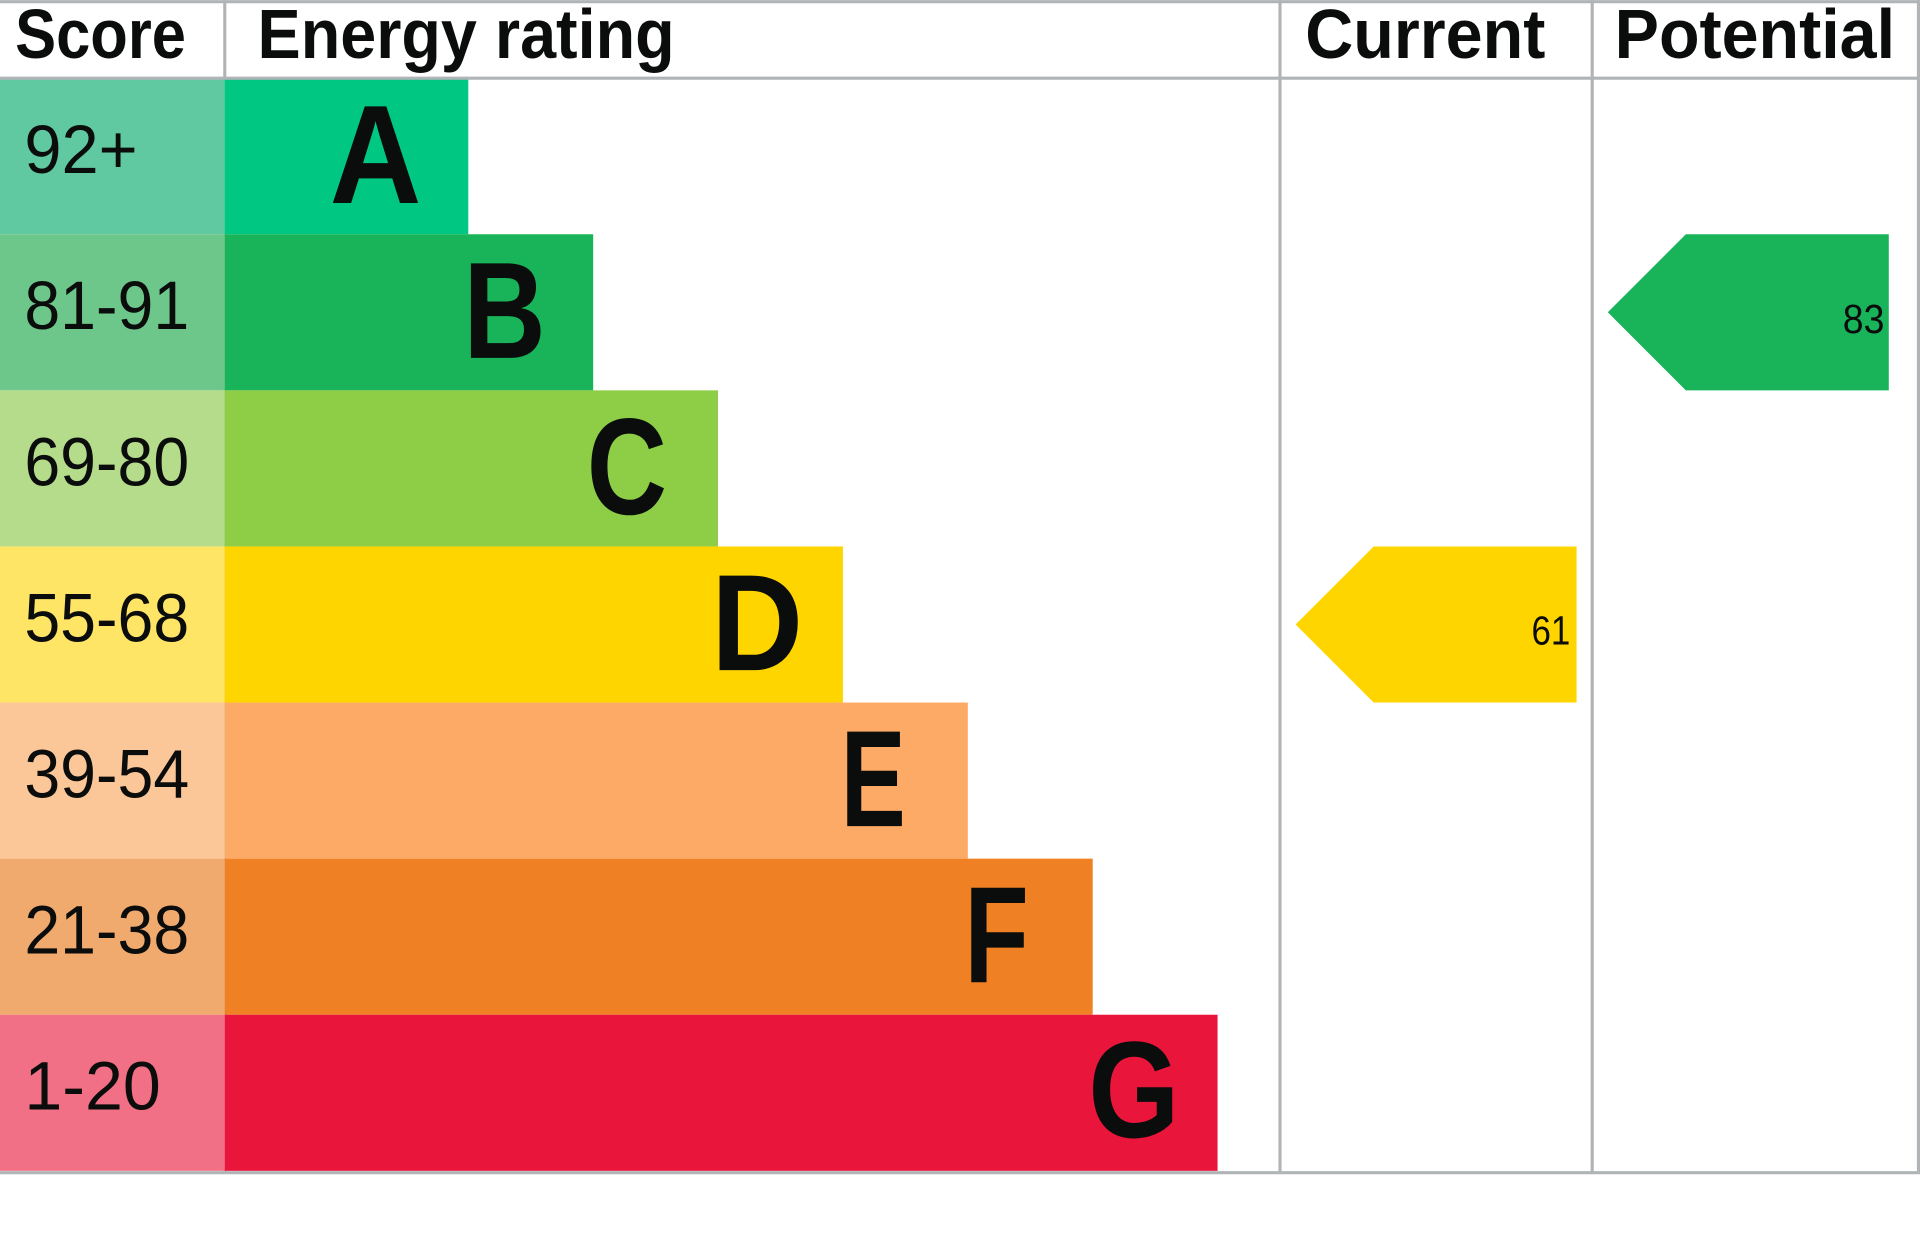  Describe the element at coordinates (1425, 36) in the screenshot. I see `svg-text: Current` at that location.